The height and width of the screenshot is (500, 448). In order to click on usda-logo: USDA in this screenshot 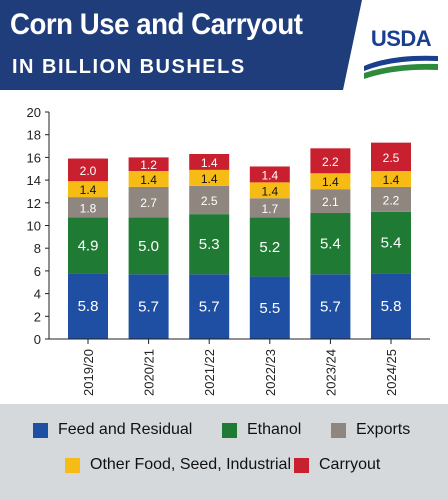, I will do `click(401, 54)`.